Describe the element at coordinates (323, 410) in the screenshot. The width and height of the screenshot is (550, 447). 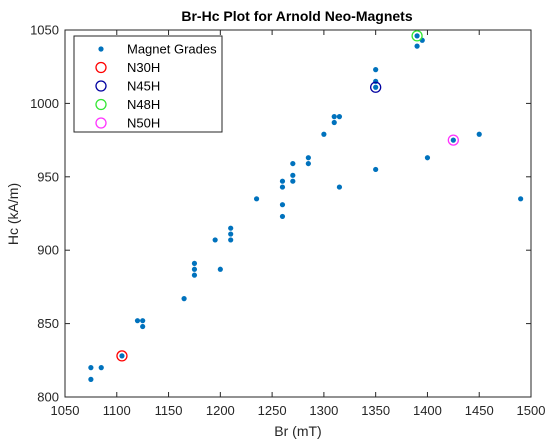
I see `x-tick-label: 1300` at that location.